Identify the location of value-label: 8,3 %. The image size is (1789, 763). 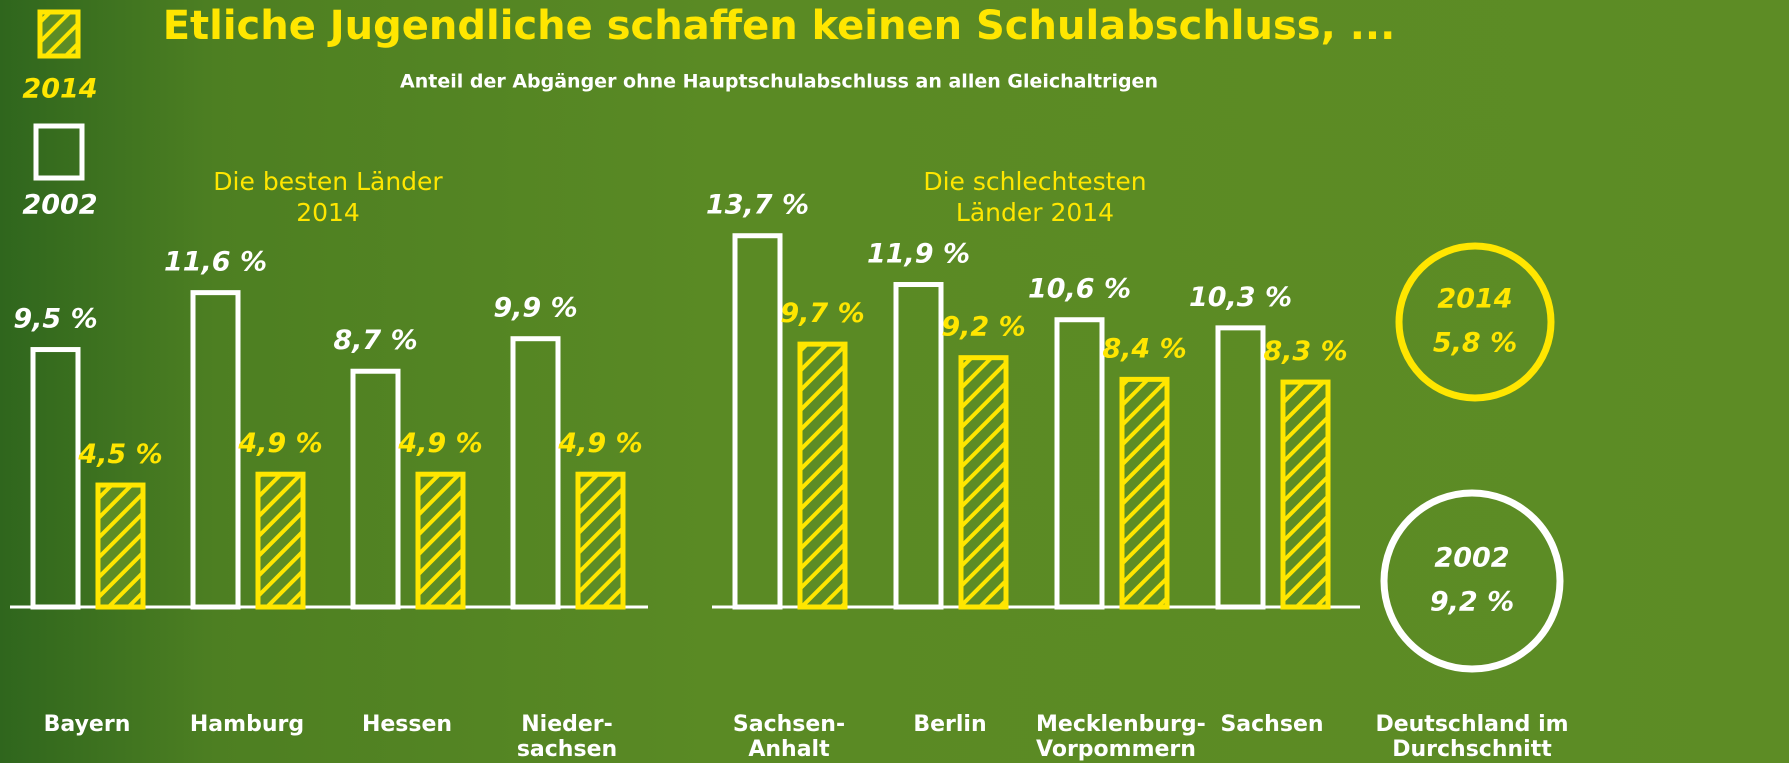
(1305, 351).